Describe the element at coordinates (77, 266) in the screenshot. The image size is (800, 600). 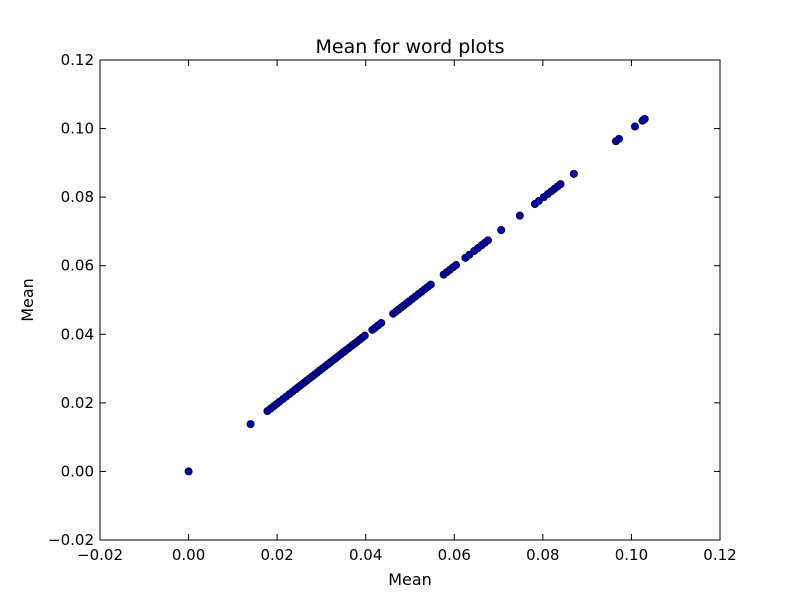
I see `y-tick-label: 0.06` at that location.